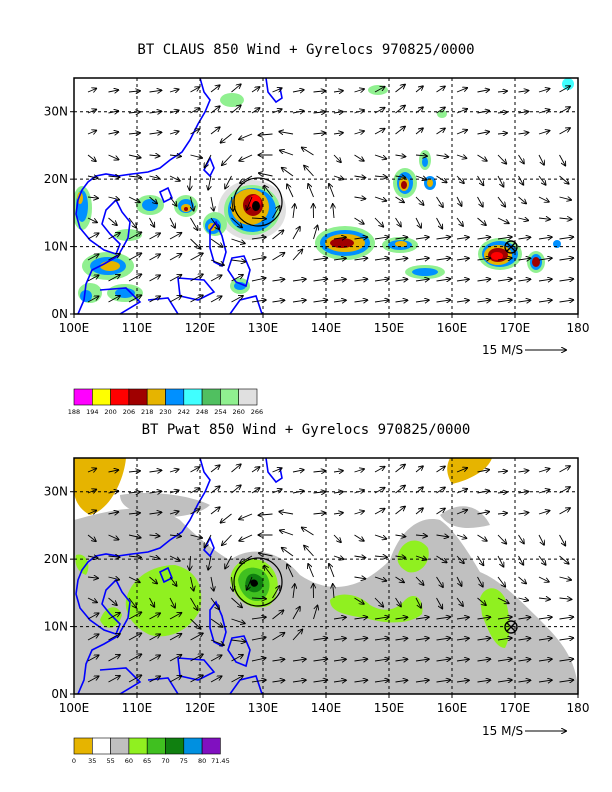 The height and width of the screenshot is (792, 612). What do you see at coordinates (74, 328) in the screenshot?
I see `x-tick-label: 100E` at bounding box center [74, 328].